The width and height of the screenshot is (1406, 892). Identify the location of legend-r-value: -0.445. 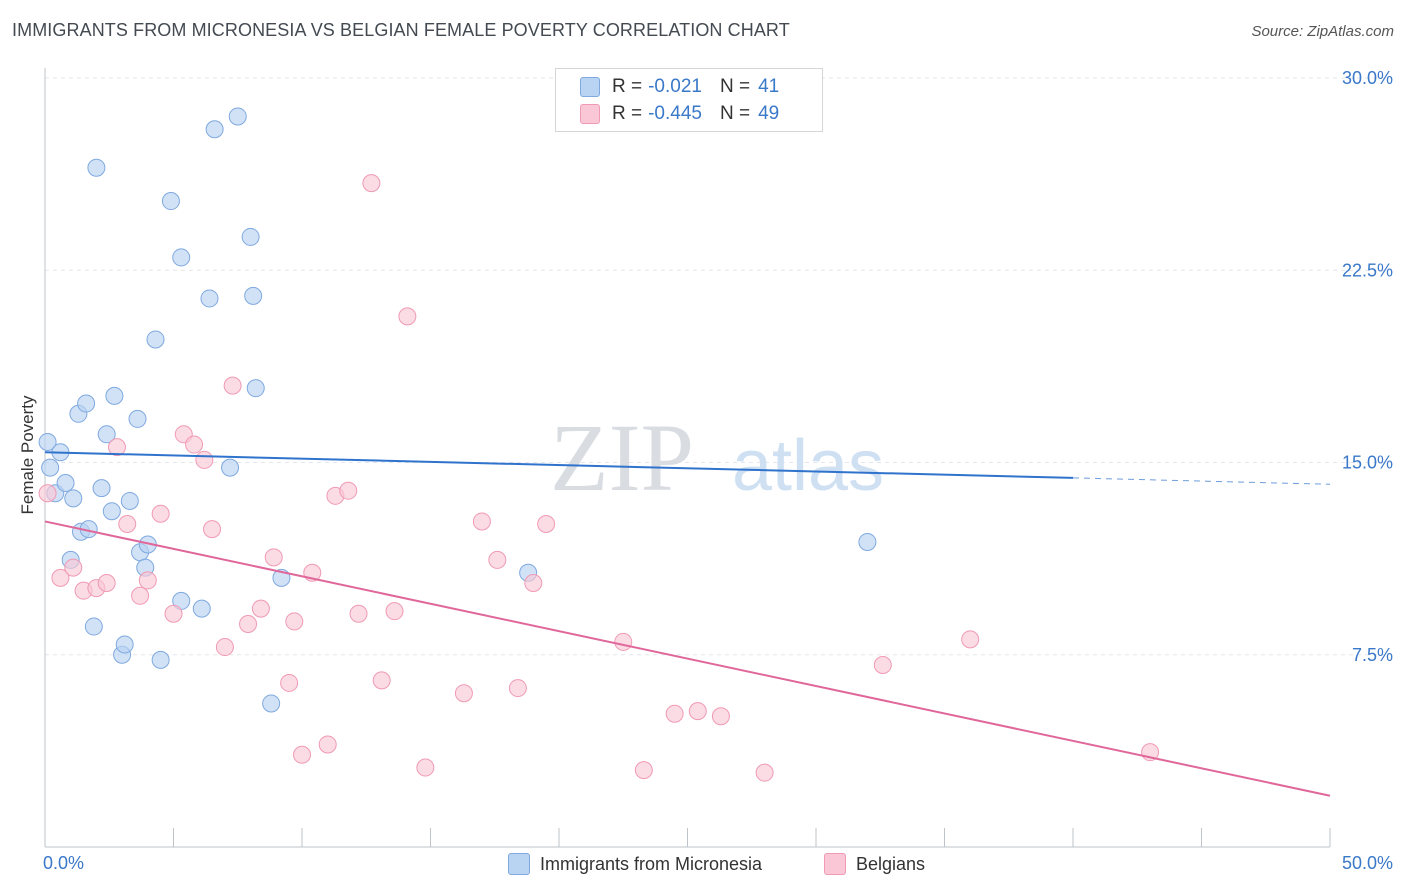
(675, 113).